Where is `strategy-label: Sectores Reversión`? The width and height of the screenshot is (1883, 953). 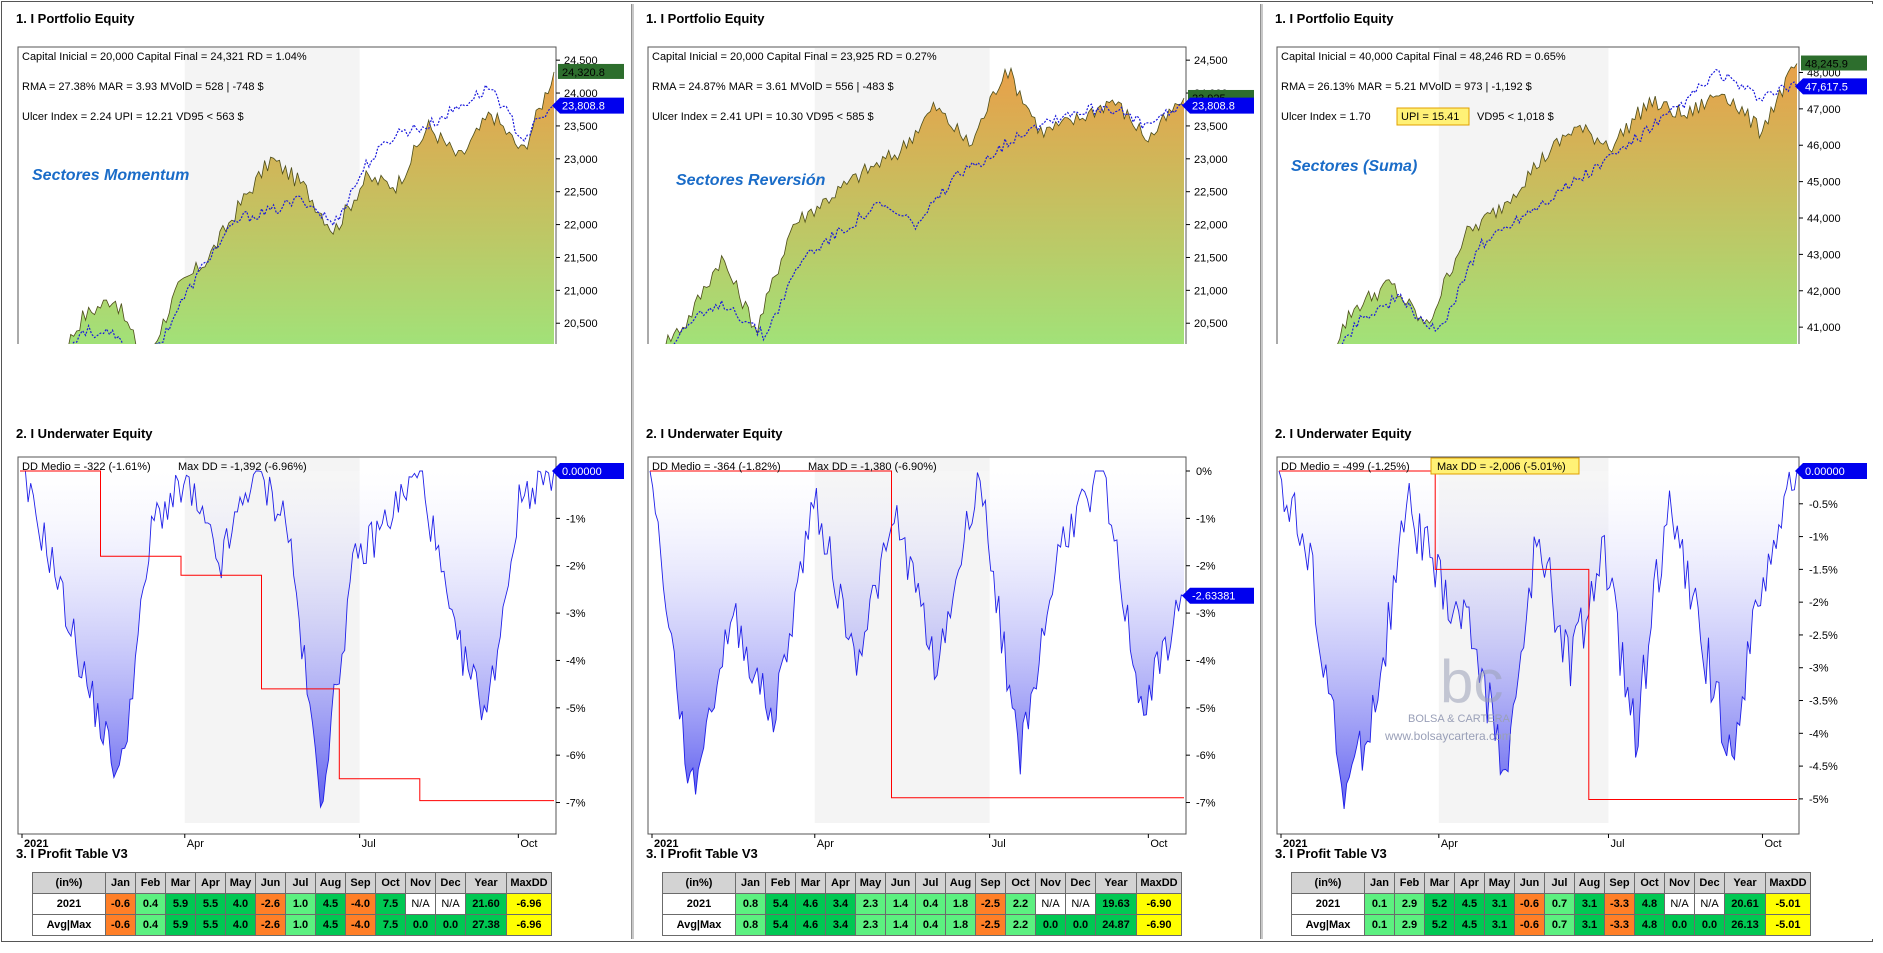
strategy-label: Sectores Reversión is located at coordinates (751, 180).